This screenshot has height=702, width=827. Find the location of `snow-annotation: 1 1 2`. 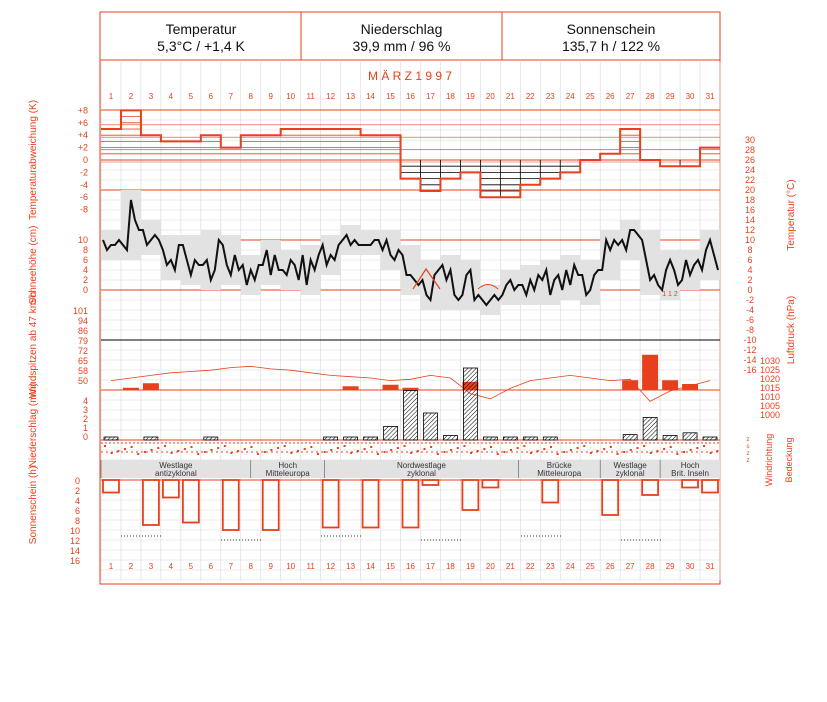

snow-annotation: 1 1 2 is located at coordinates (670, 294).